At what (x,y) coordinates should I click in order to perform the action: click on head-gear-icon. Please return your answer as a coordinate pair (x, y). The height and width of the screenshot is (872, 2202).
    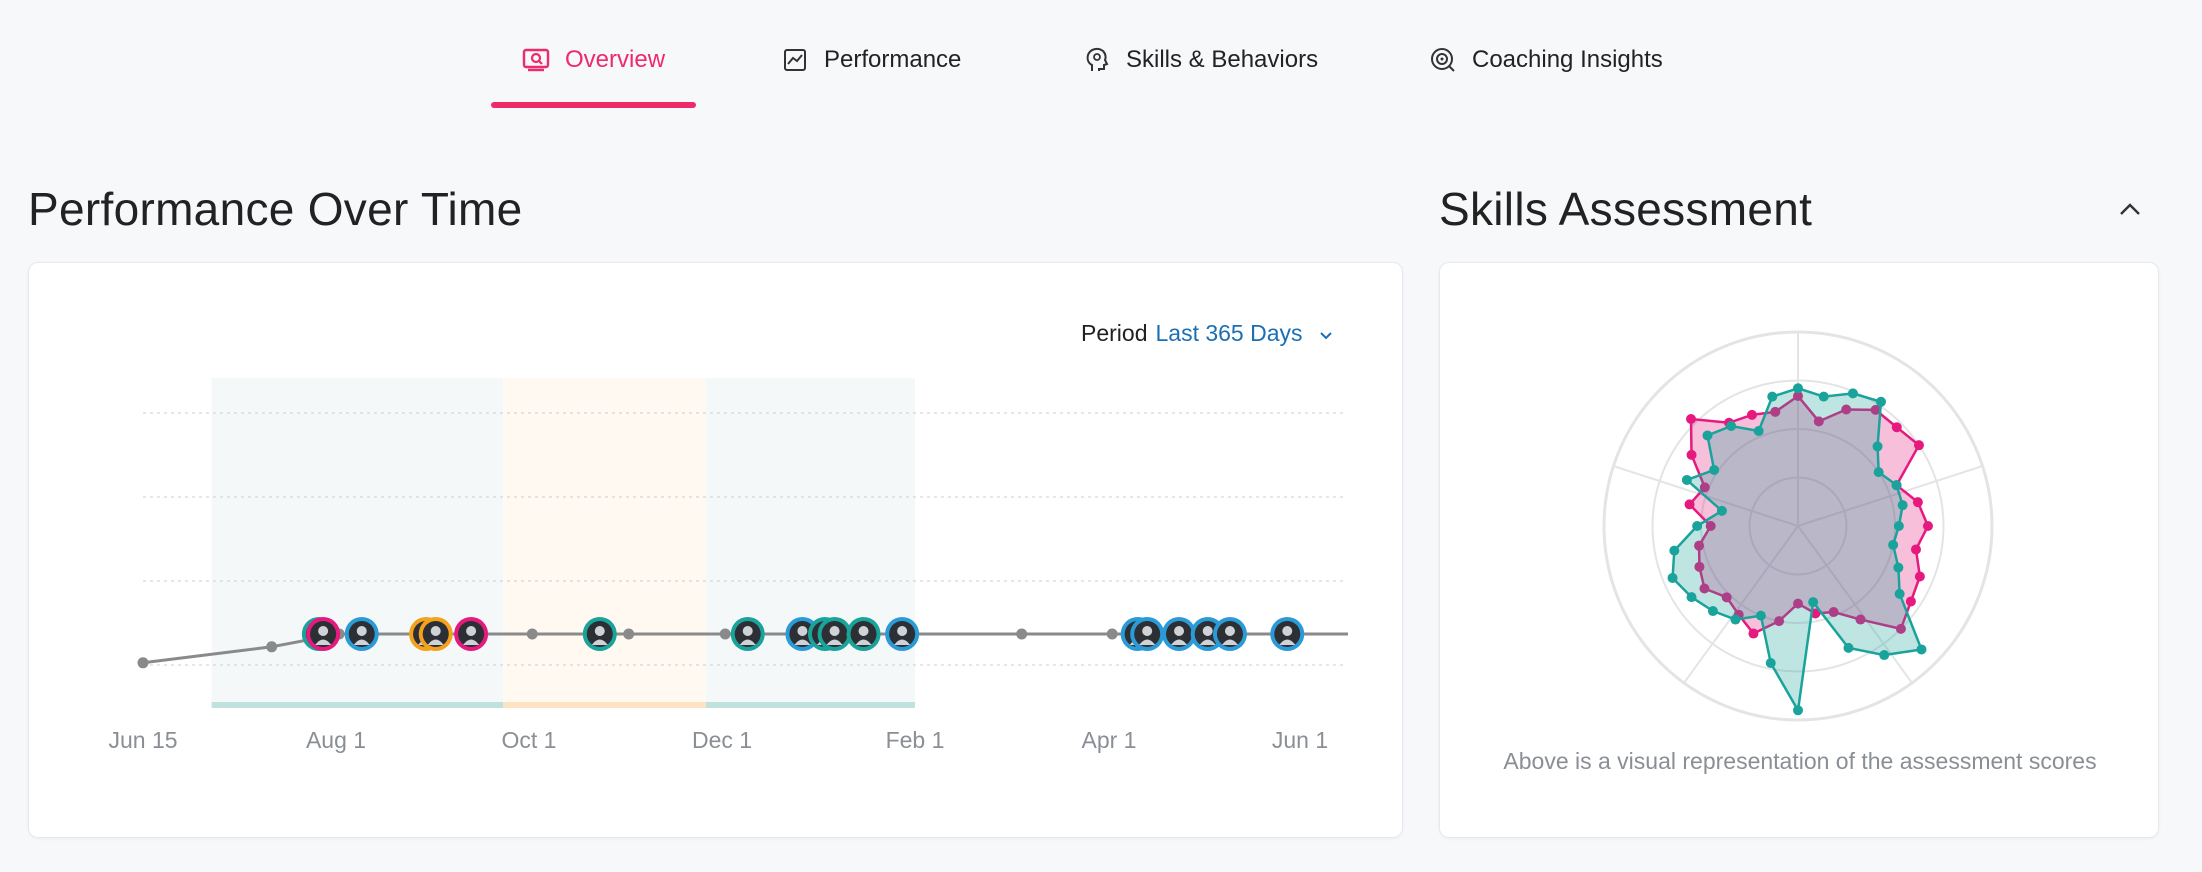
    Looking at the image, I should click on (1097, 60).